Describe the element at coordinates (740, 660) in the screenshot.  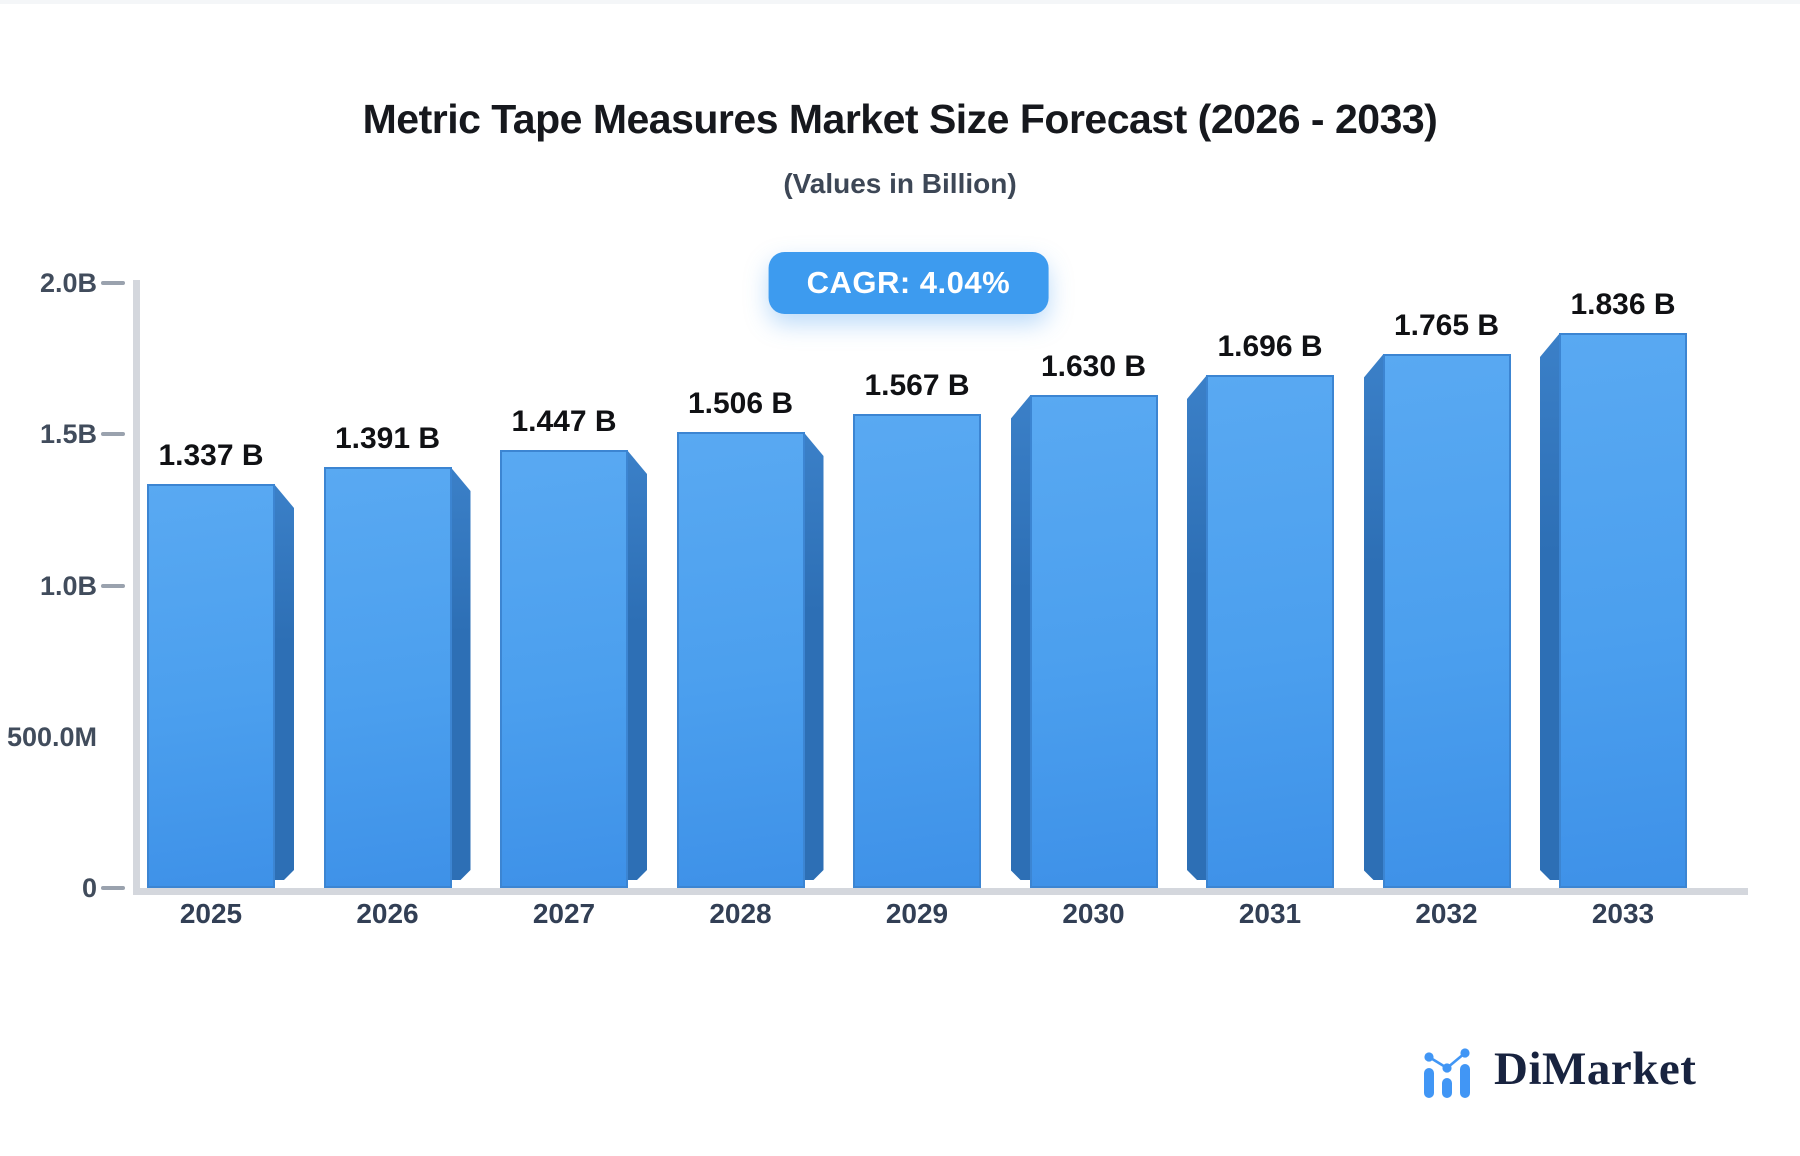
I see `bar-2028` at that location.